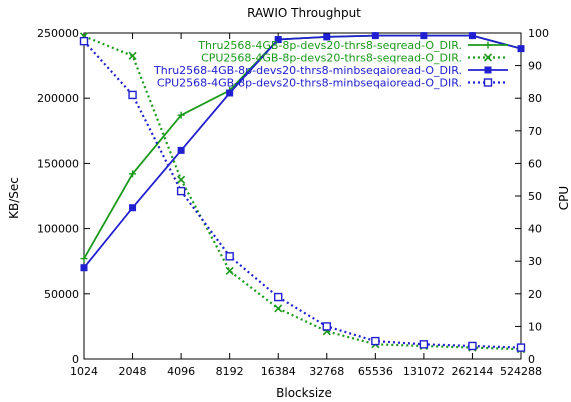 This screenshot has height=402, width=571. Describe the element at coordinates (63, 196) in the screenshot. I see `left-axis-ticks: 0 50000 100000 150000 200000 250000` at that location.